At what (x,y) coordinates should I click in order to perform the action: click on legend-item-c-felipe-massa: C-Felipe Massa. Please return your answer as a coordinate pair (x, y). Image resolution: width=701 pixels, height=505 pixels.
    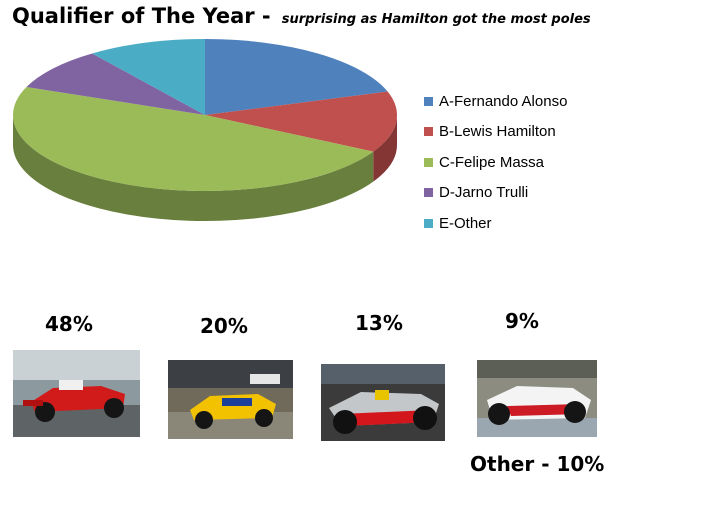
    Looking at the image, I should click on (495, 162).